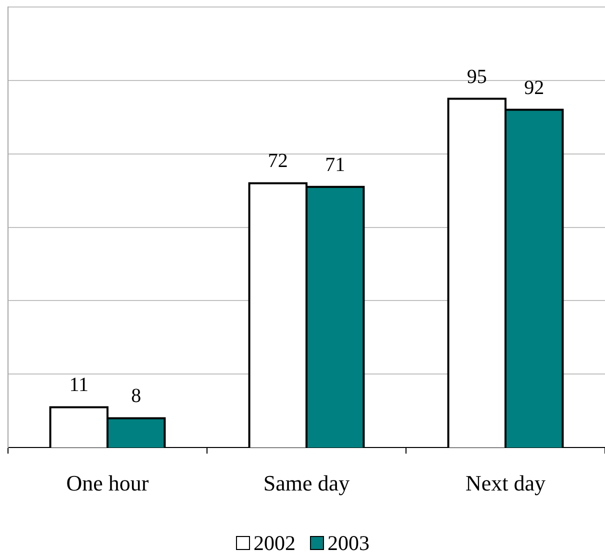 Image resolution: width=605 pixels, height=558 pixels. Describe the element at coordinates (79, 385) in the screenshot. I see `data-label: 11` at that location.